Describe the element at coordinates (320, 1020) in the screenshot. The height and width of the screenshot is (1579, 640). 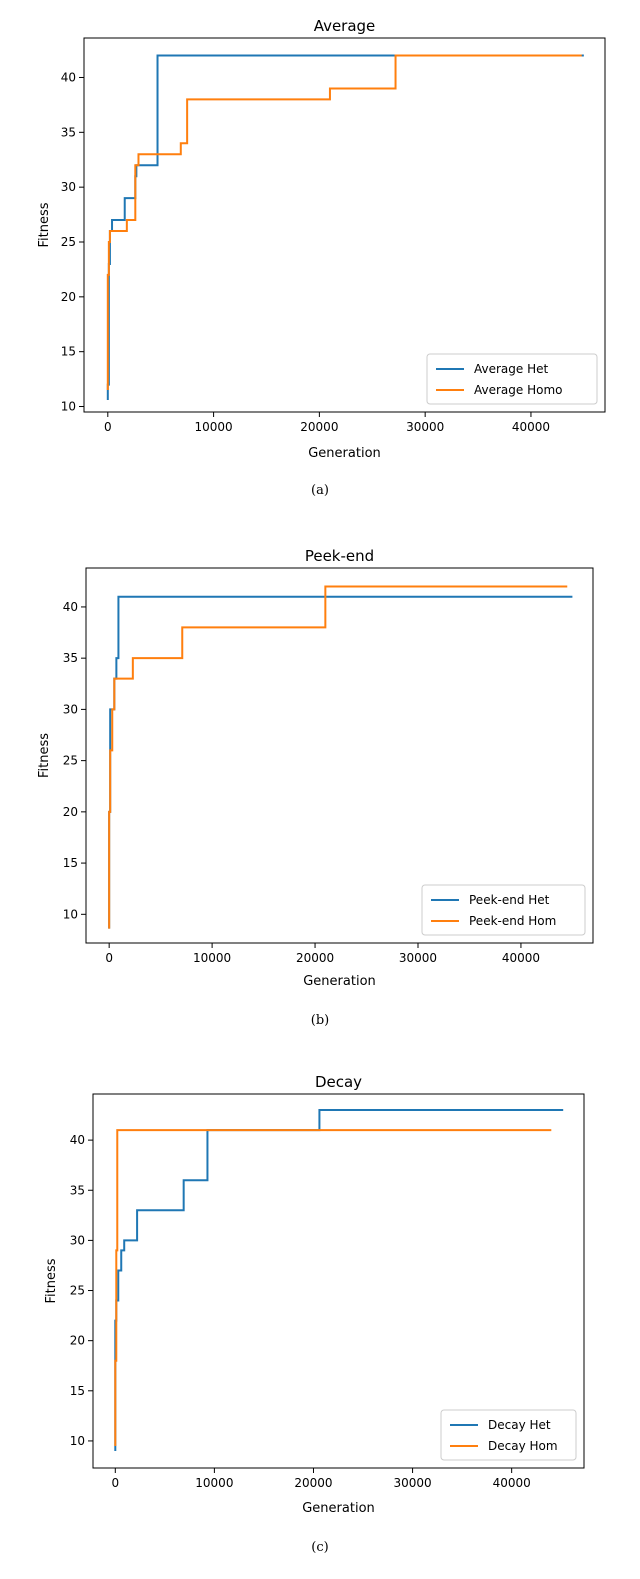
I see `figure-caption: (b)` at that location.